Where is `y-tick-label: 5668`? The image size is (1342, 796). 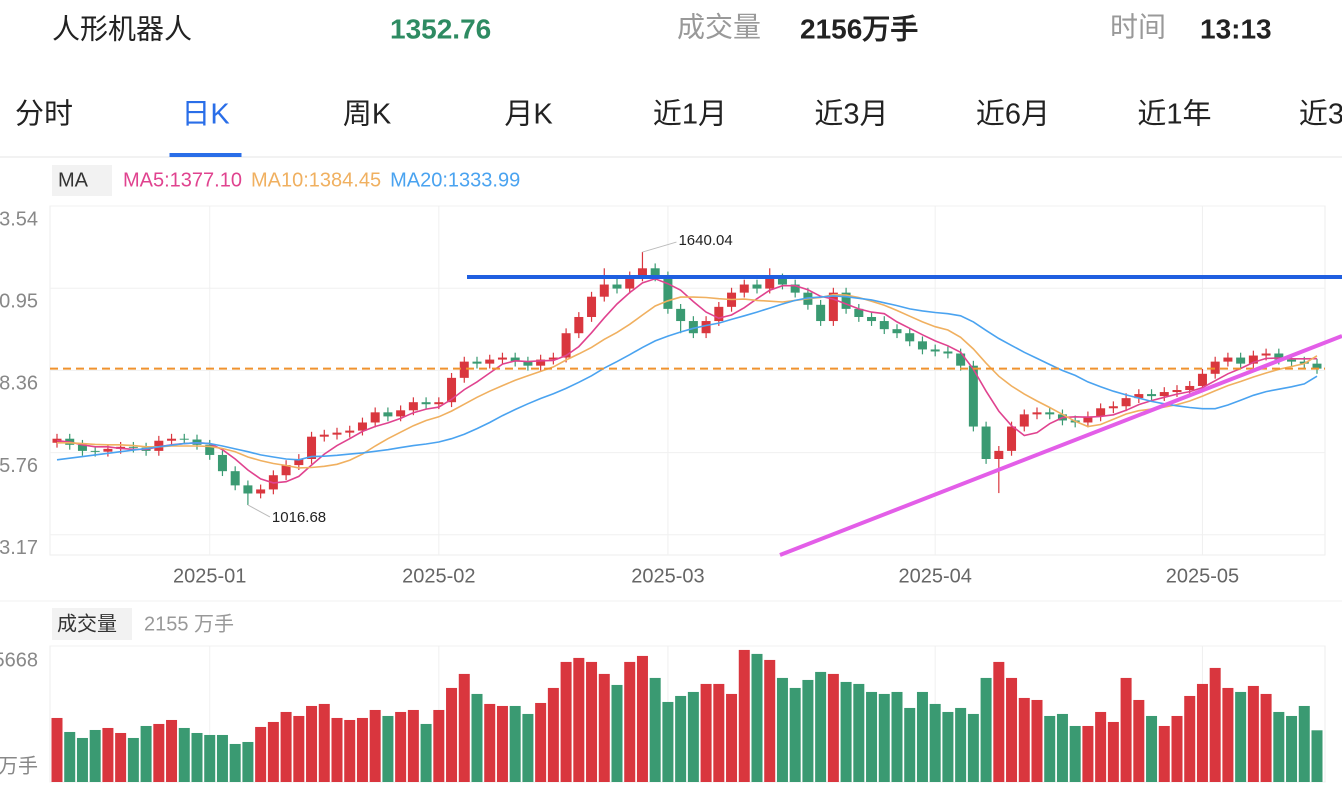
y-tick-label: 5668 is located at coordinates (19, 660).